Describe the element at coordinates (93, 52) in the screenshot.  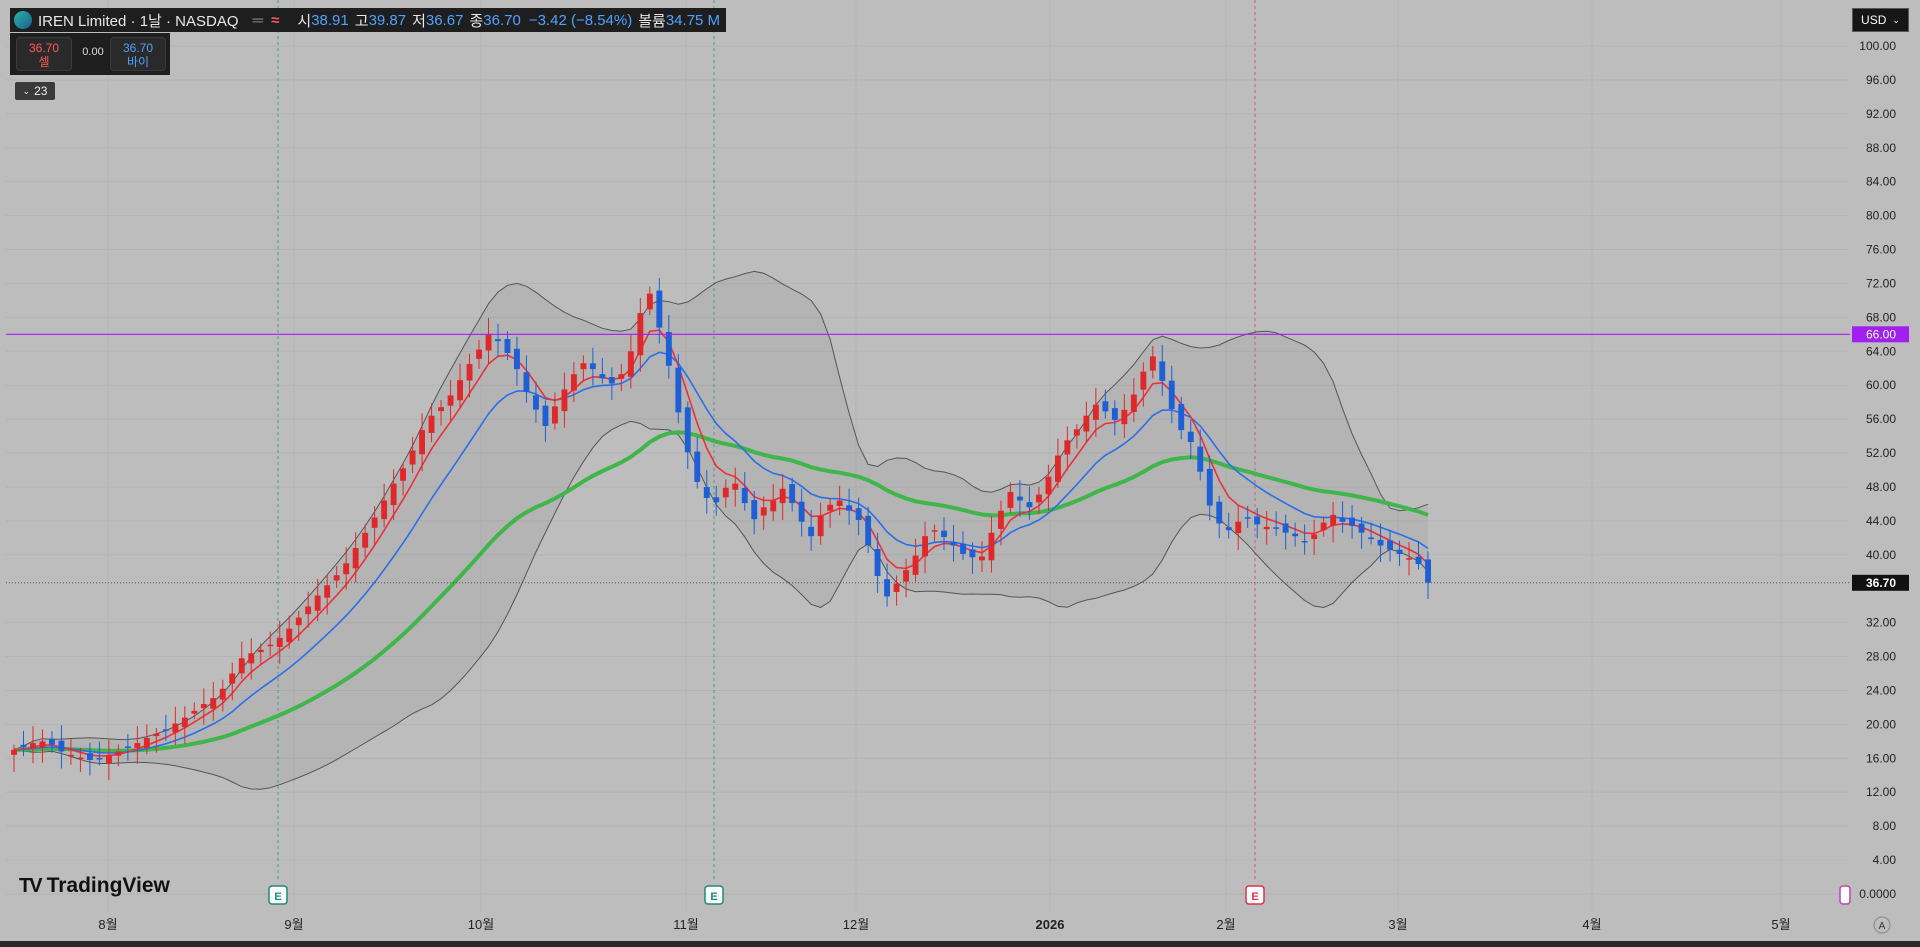
I see `spread-value: 0.00` at that location.